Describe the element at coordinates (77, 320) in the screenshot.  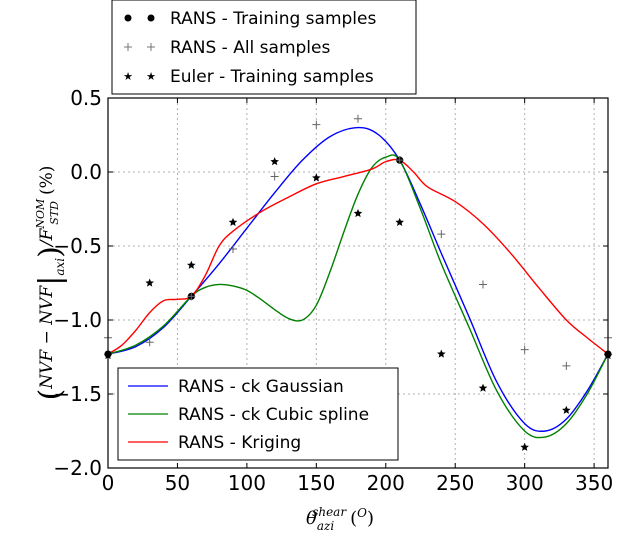
I see `y-tick-label: −1.0` at that location.